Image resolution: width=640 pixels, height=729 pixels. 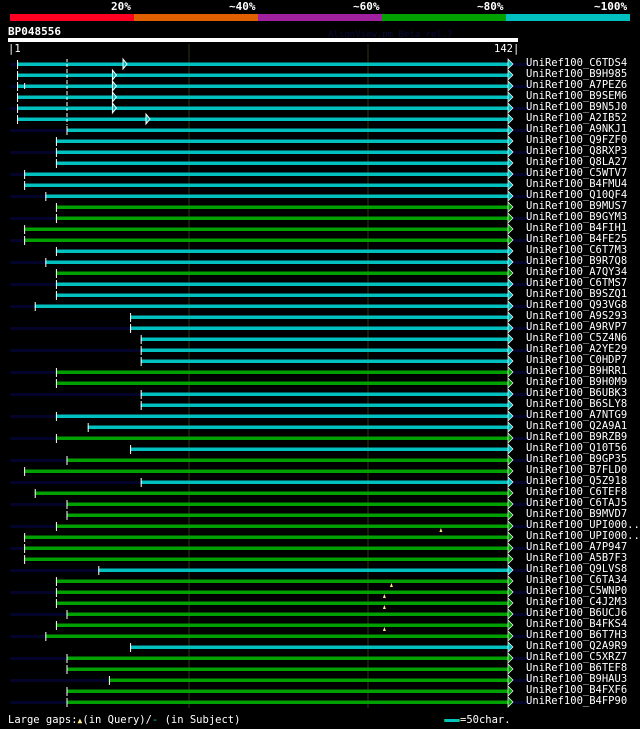 I want to click on hit-label: UniRef100_A7NTG9, so click(x=577, y=415).